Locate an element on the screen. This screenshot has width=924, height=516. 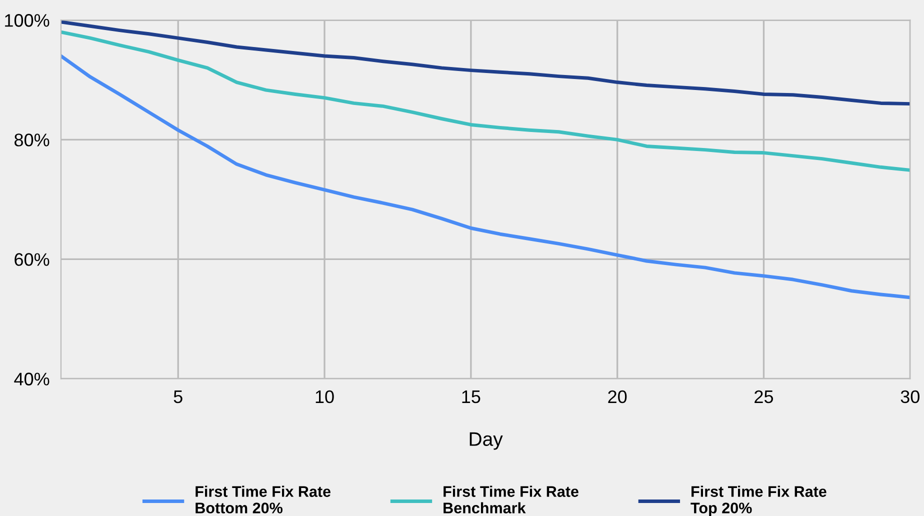
legend-label: First Time Fix Rate Bottom 20% is located at coordinates (263, 500).